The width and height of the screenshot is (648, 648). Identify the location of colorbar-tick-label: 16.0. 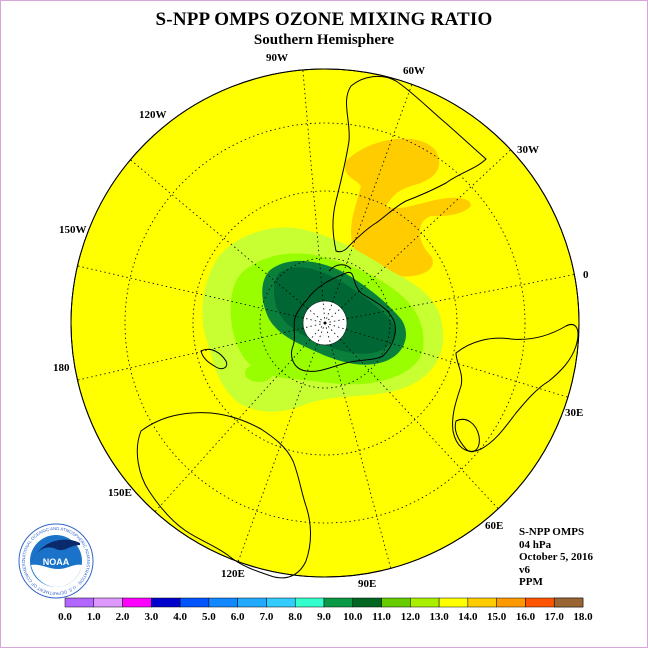
(526, 617).